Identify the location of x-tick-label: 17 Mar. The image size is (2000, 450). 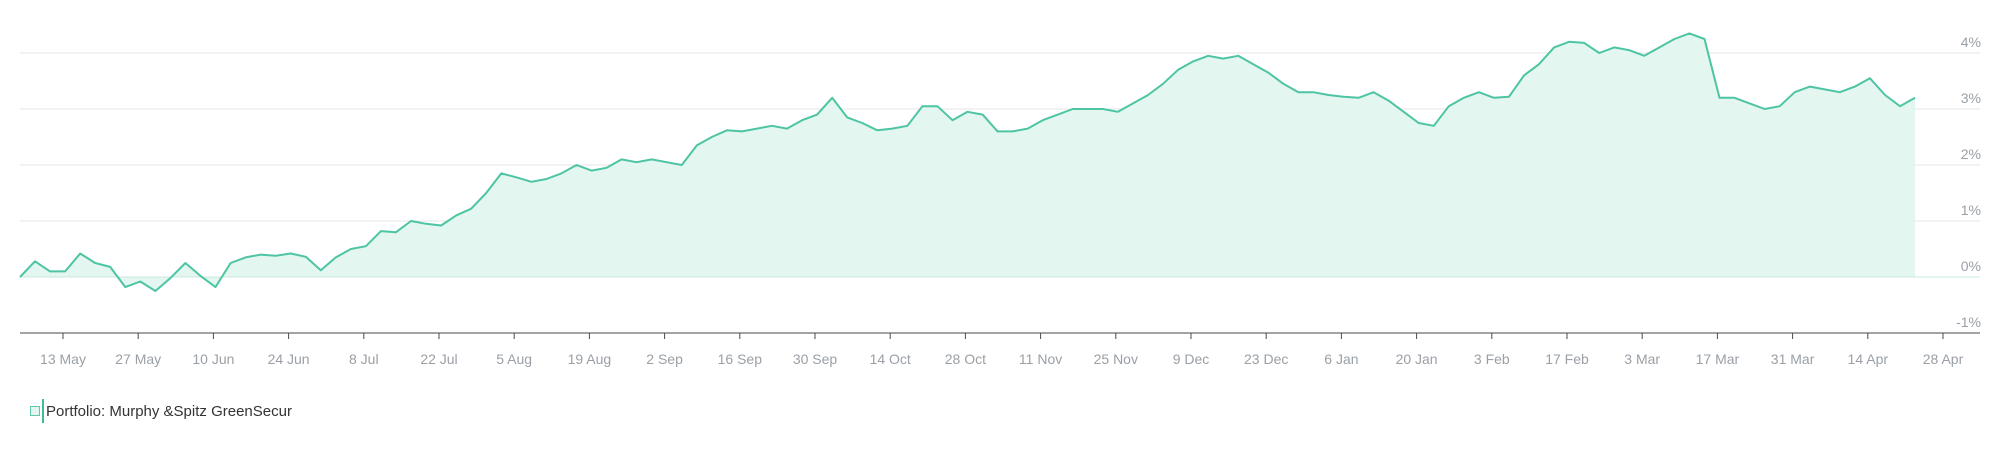
(1718, 359).